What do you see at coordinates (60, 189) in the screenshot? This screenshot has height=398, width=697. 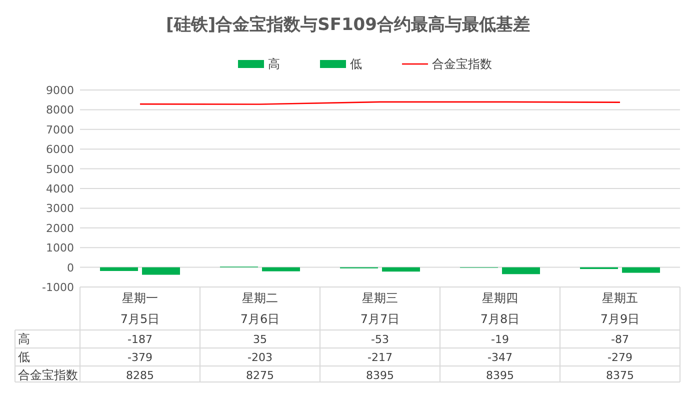 I see `y-tick-label: 4000` at bounding box center [60, 189].